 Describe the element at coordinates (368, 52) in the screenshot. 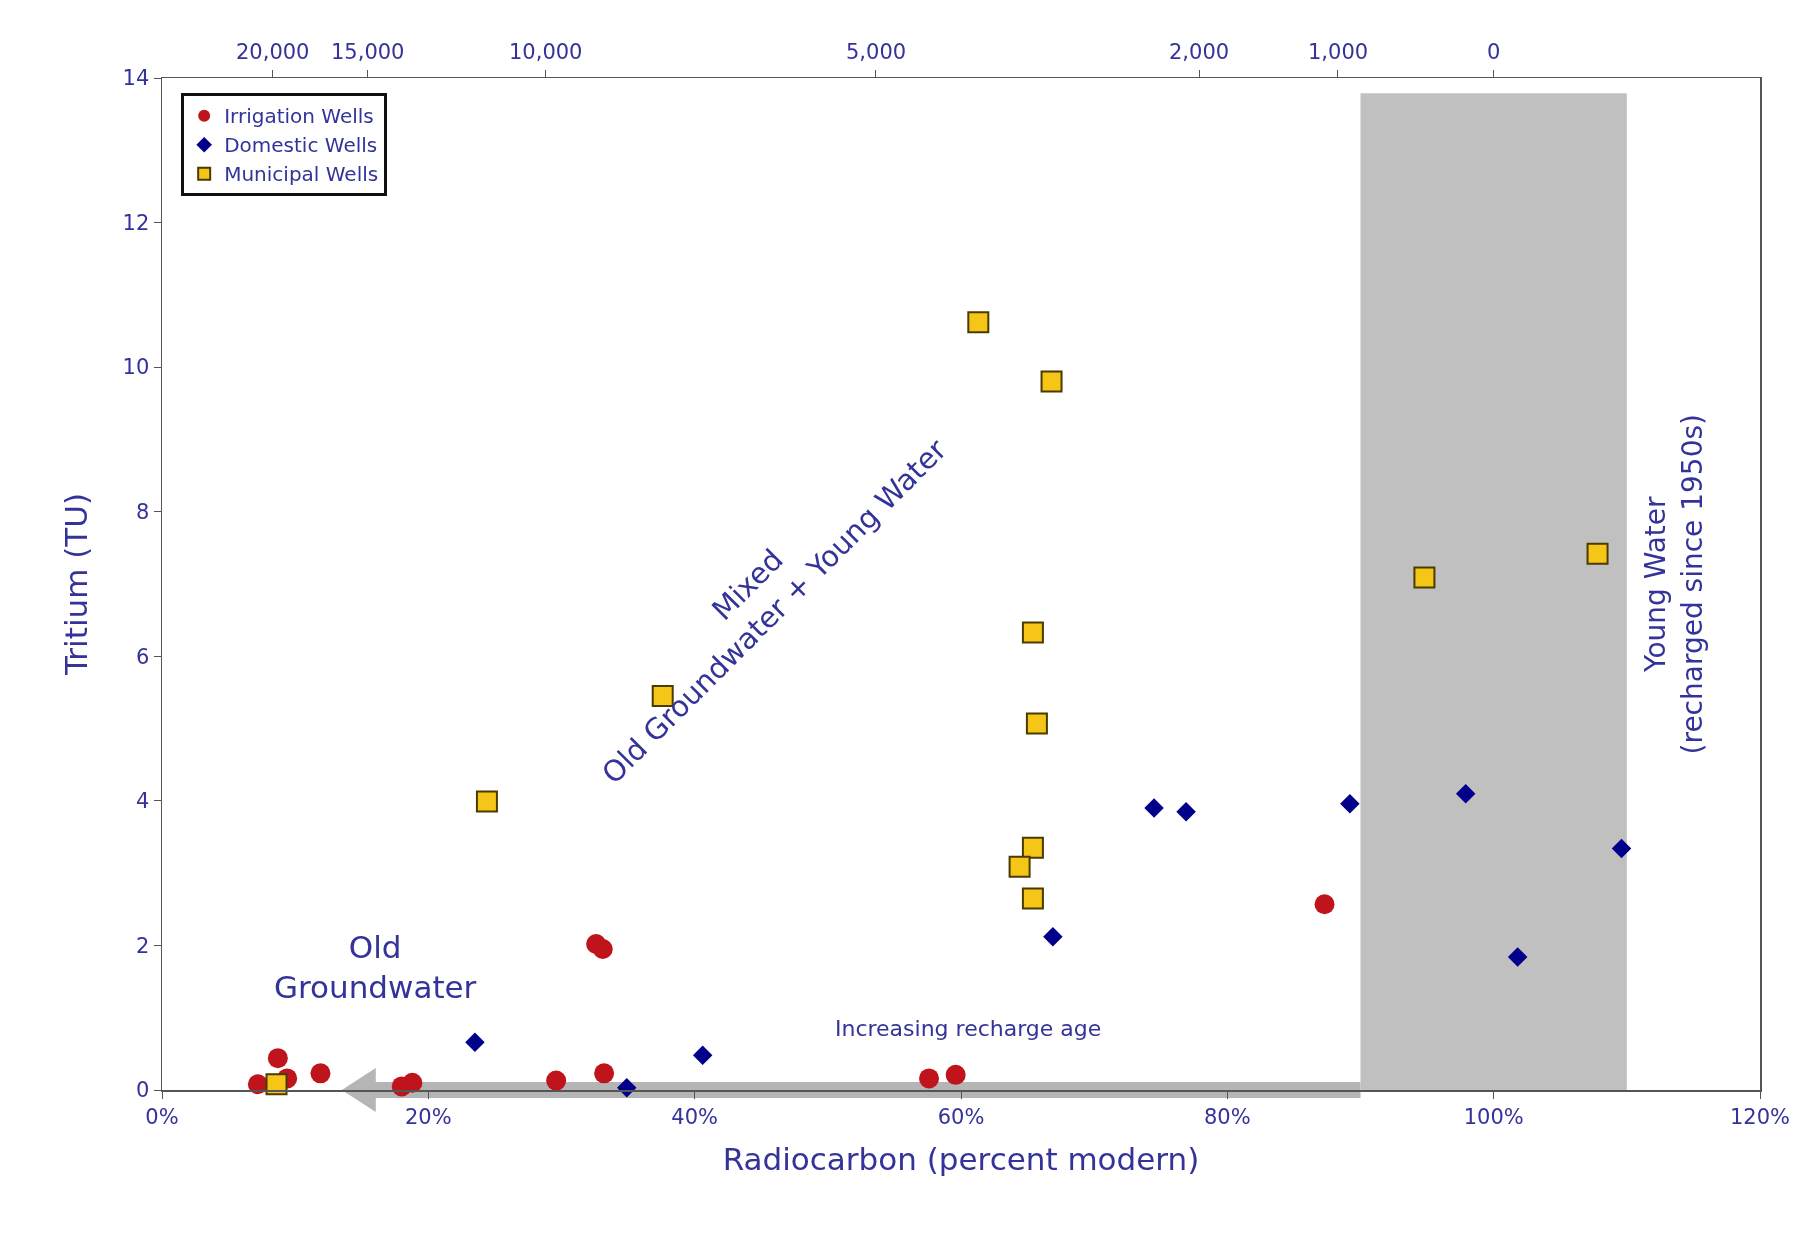

I see `text: 15,000` at that location.